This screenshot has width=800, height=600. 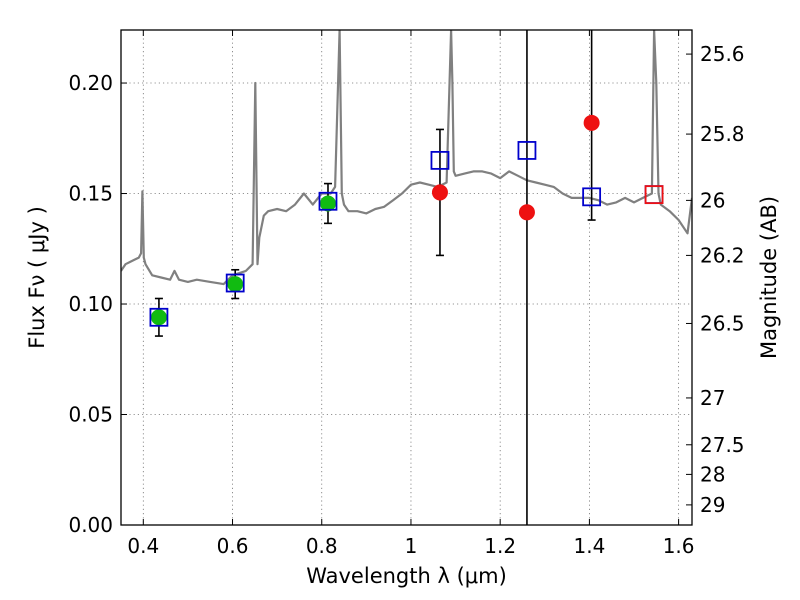 What do you see at coordinates (500, 546) in the screenshot?
I see `x-tick-label: 1.2` at bounding box center [500, 546].